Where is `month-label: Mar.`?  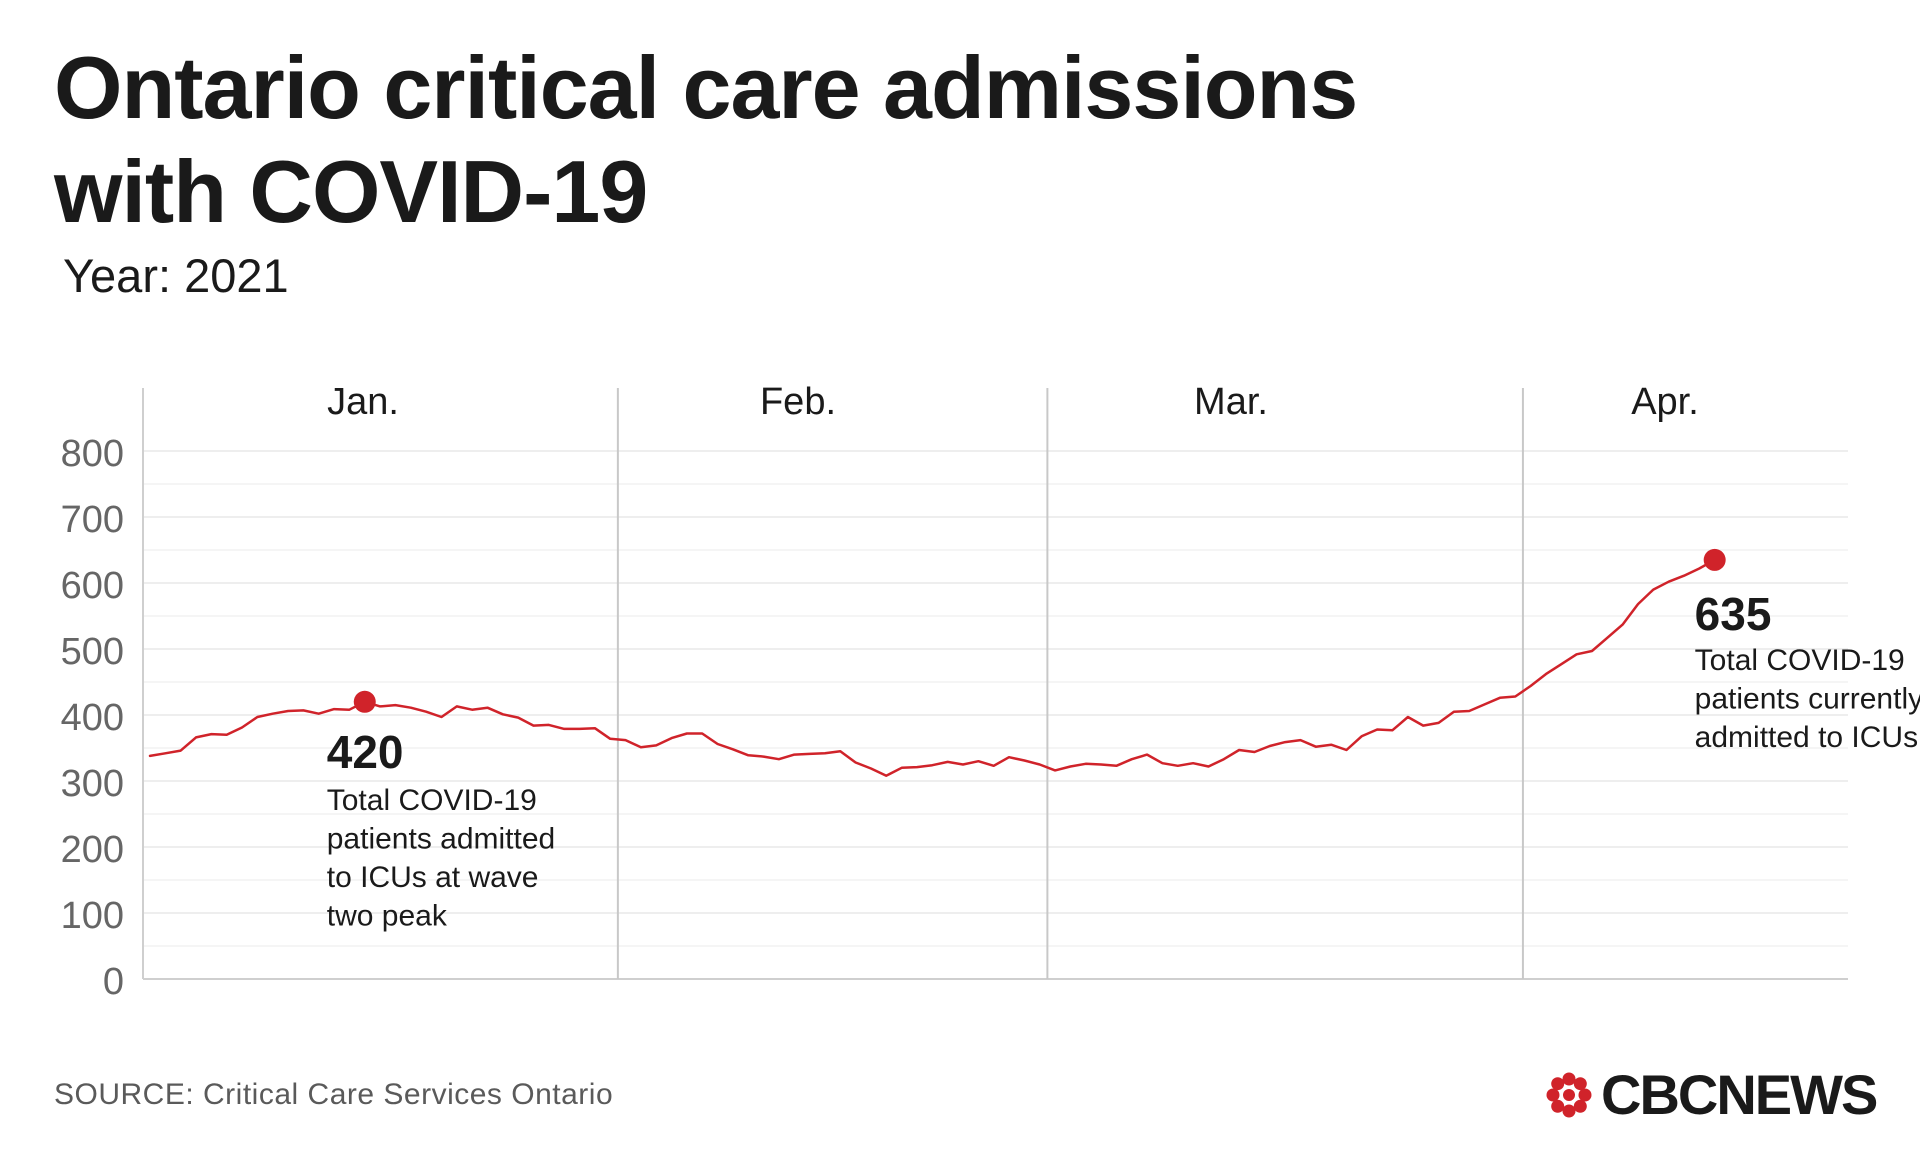
month-label: Mar. is located at coordinates (1231, 402).